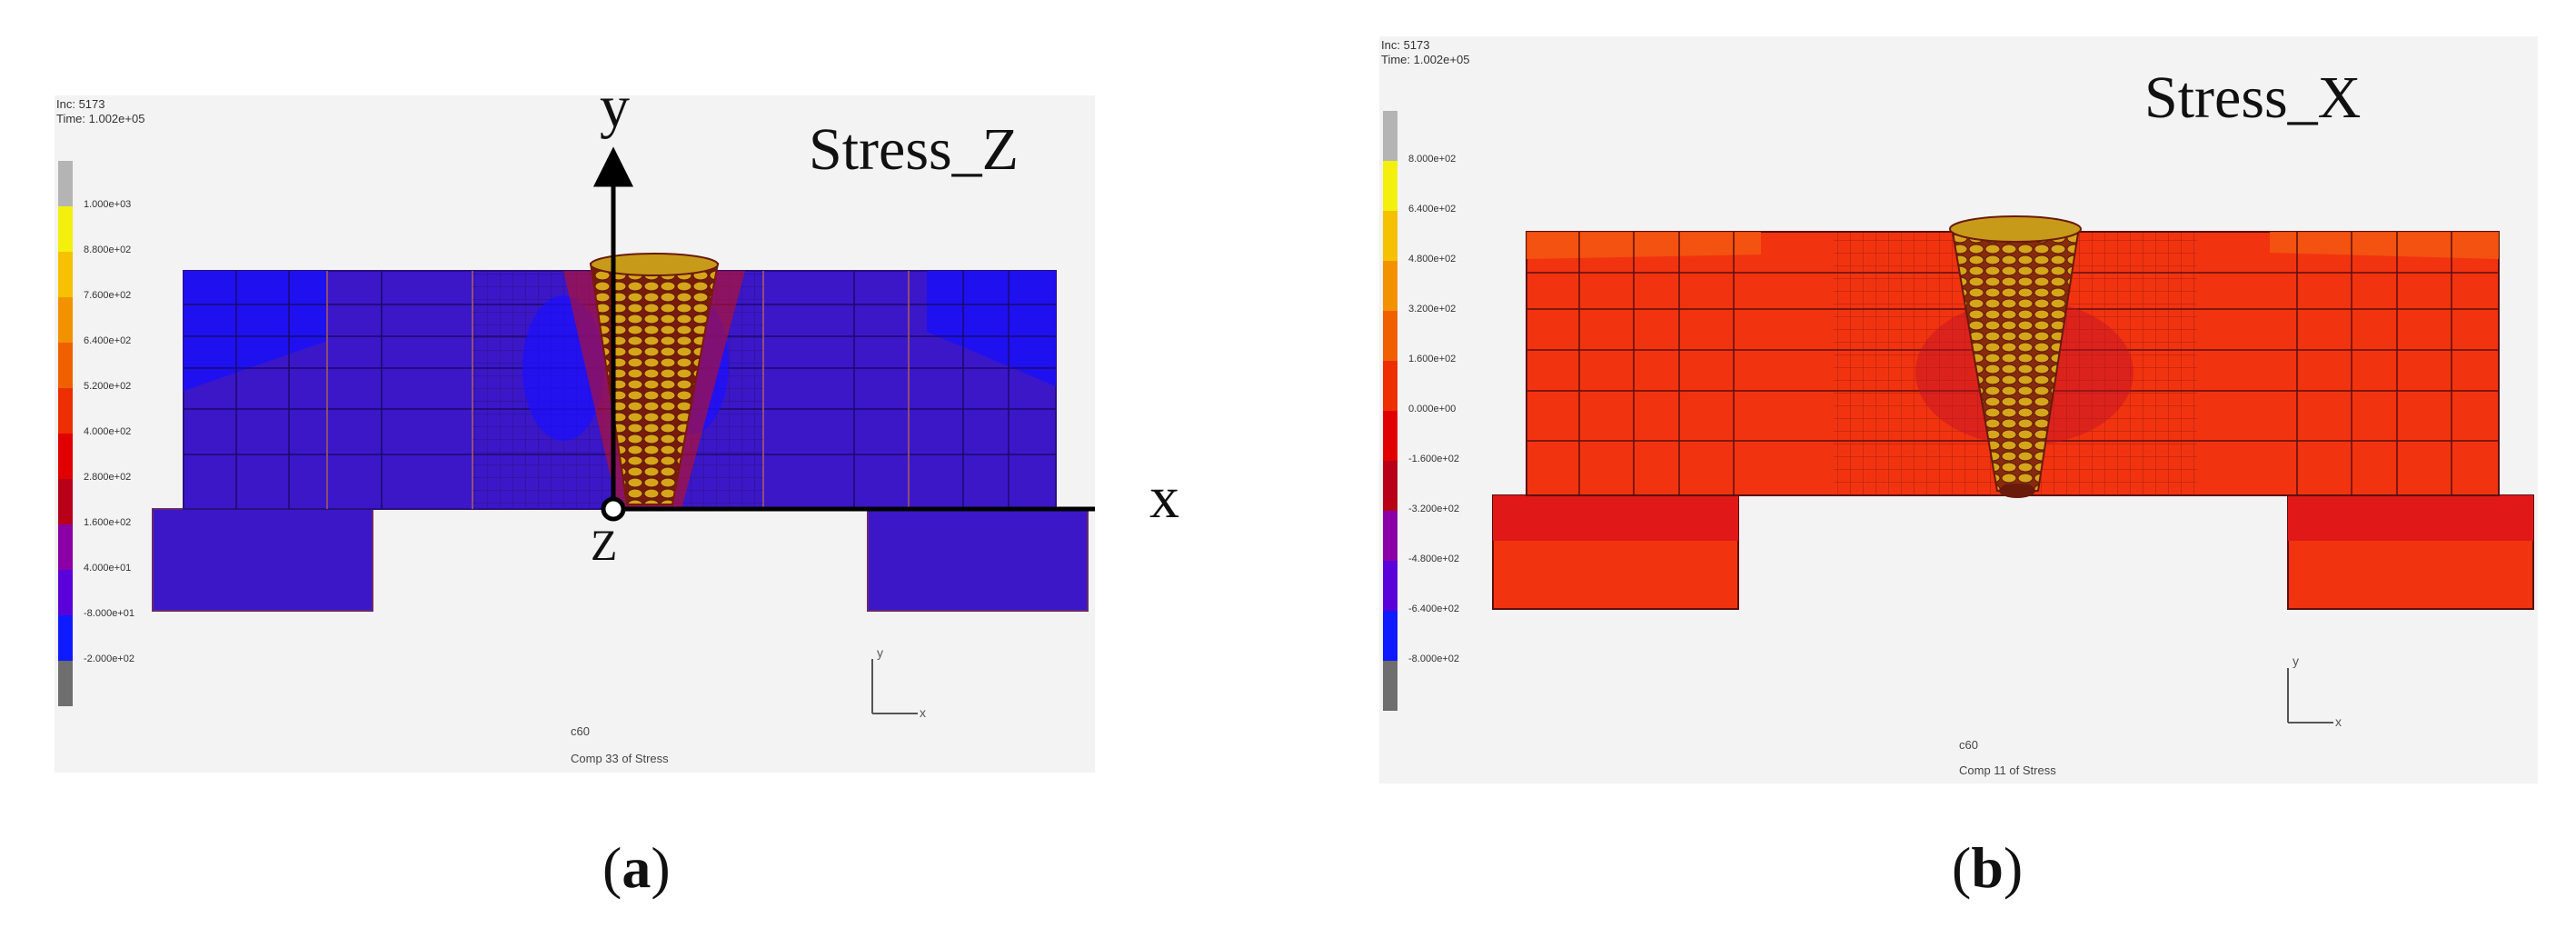 Image resolution: width=2576 pixels, height=938 pixels. What do you see at coordinates (1432, 309) in the screenshot?
I see `legend-label: 3.200e+02` at bounding box center [1432, 309].